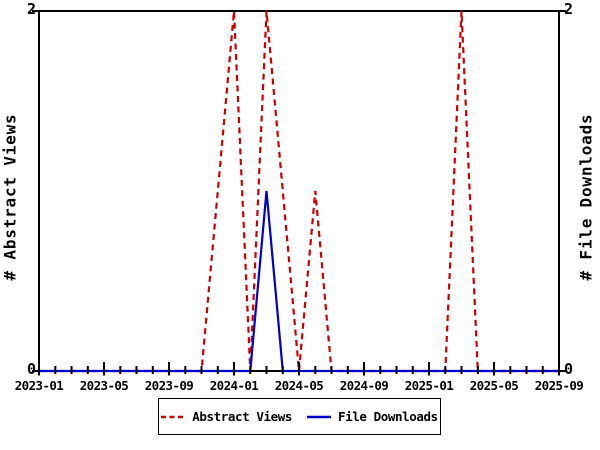 The height and width of the screenshot is (450, 600). Describe the element at coordinates (569, 9) in the screenshot. I see `y-axis-top-label-right: 2` at that location.